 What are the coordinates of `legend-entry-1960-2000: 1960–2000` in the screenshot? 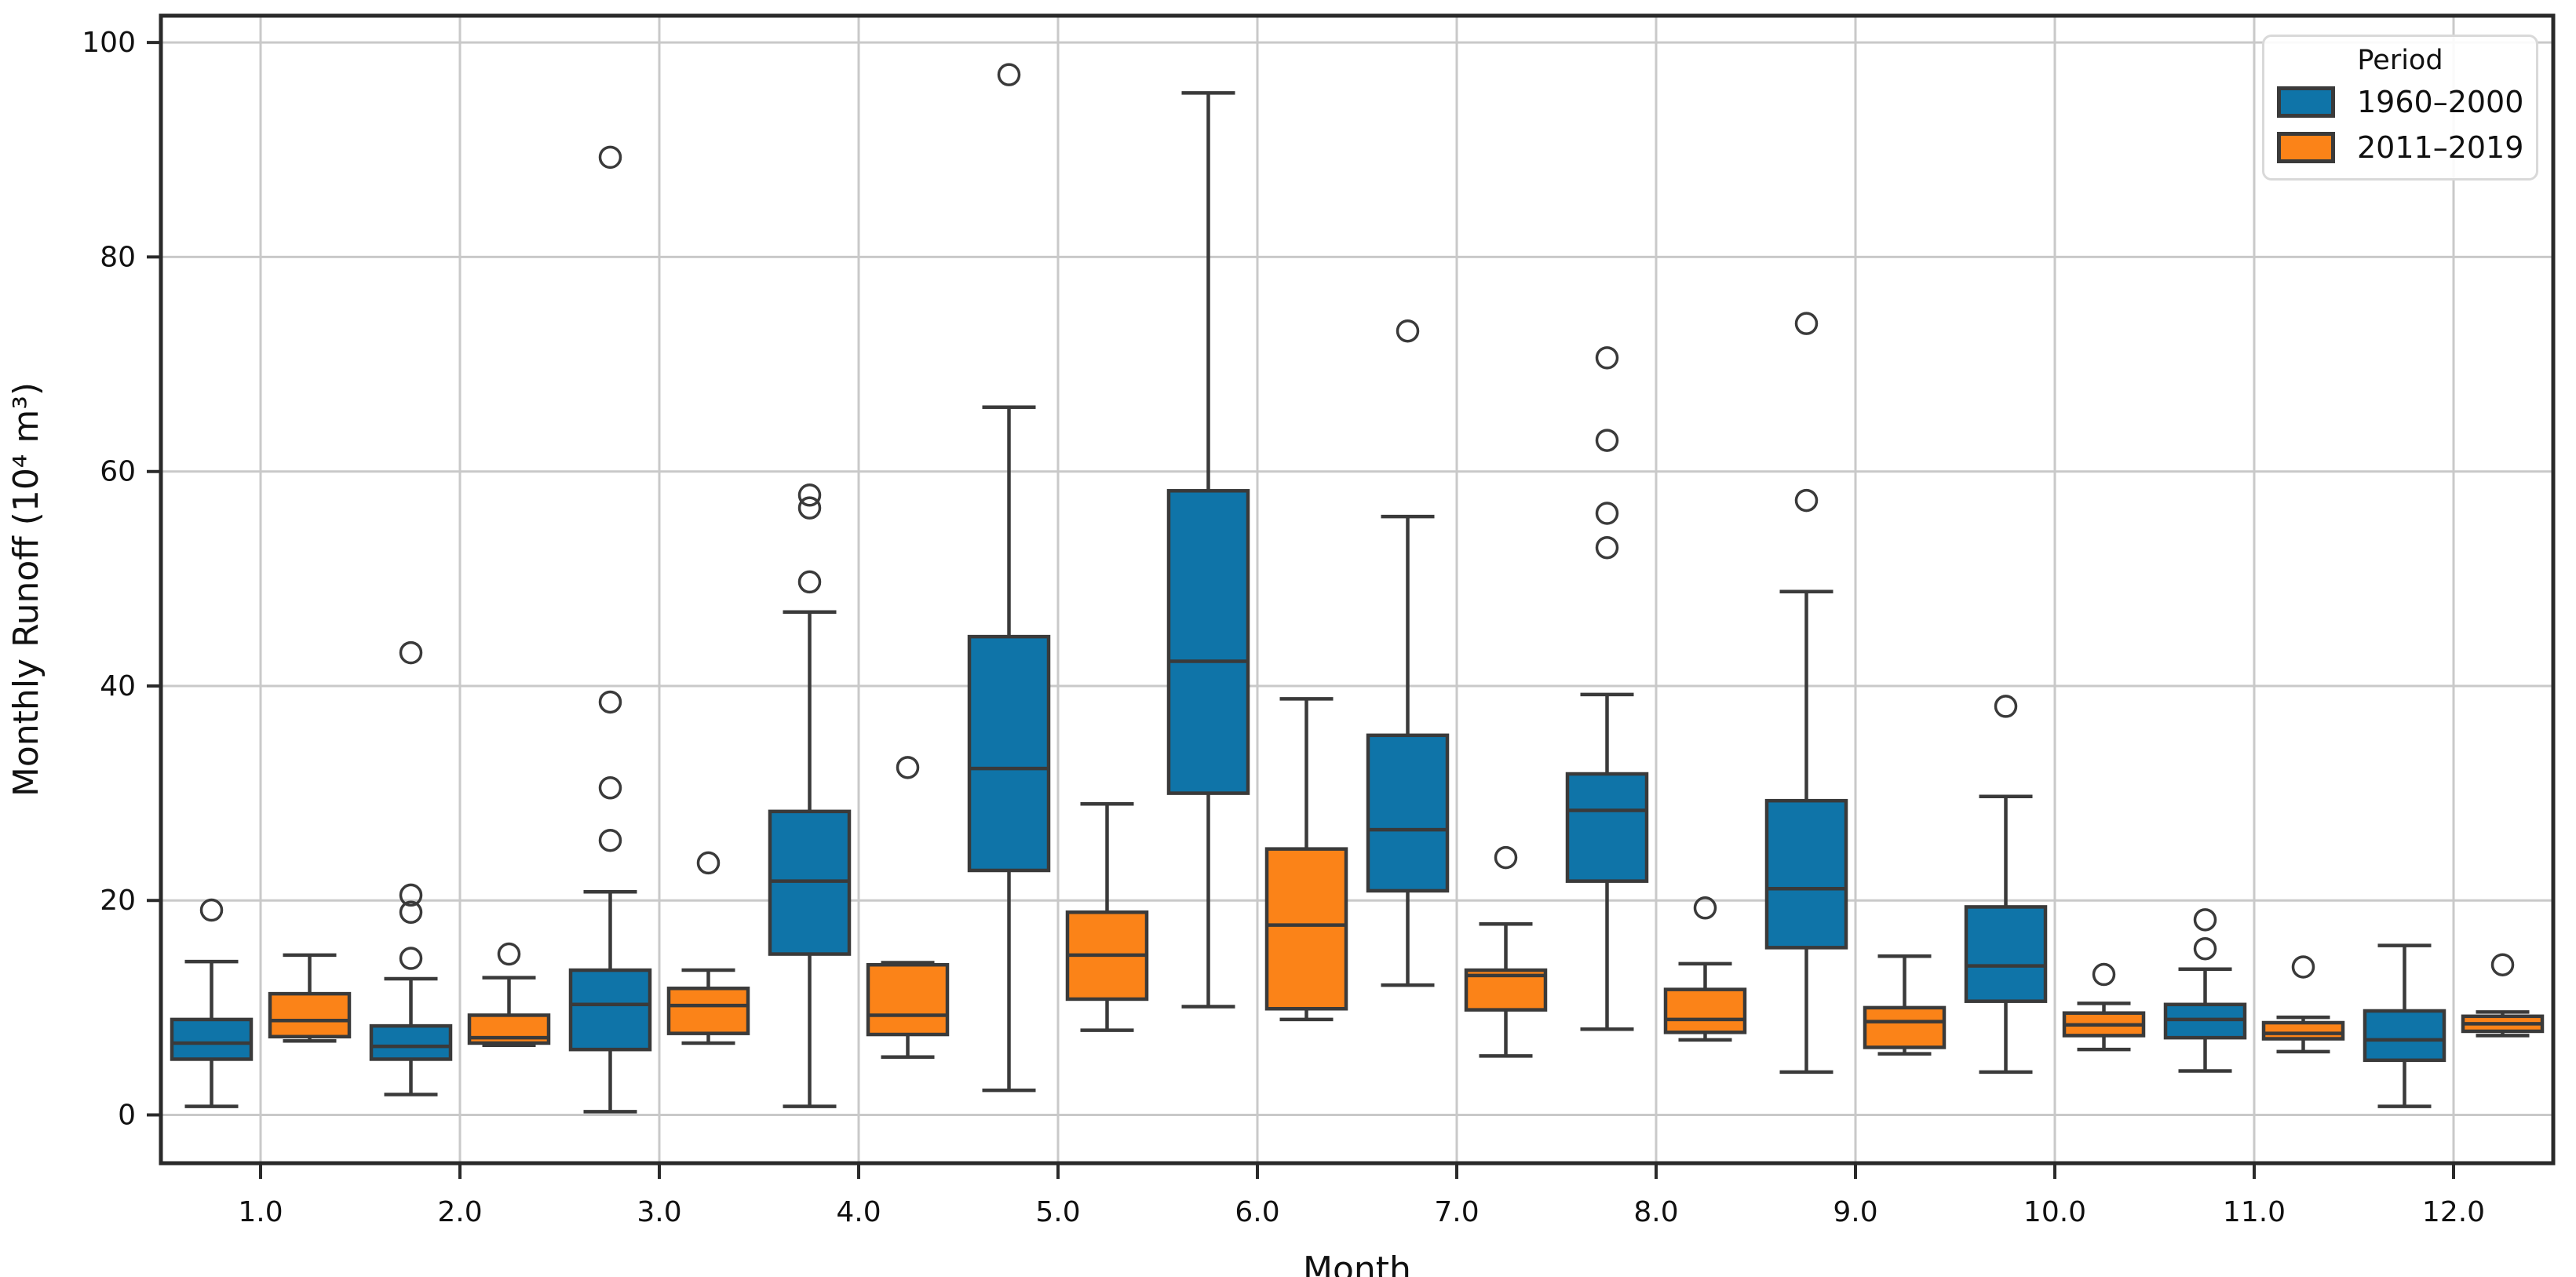 It's located at (2400, 102).